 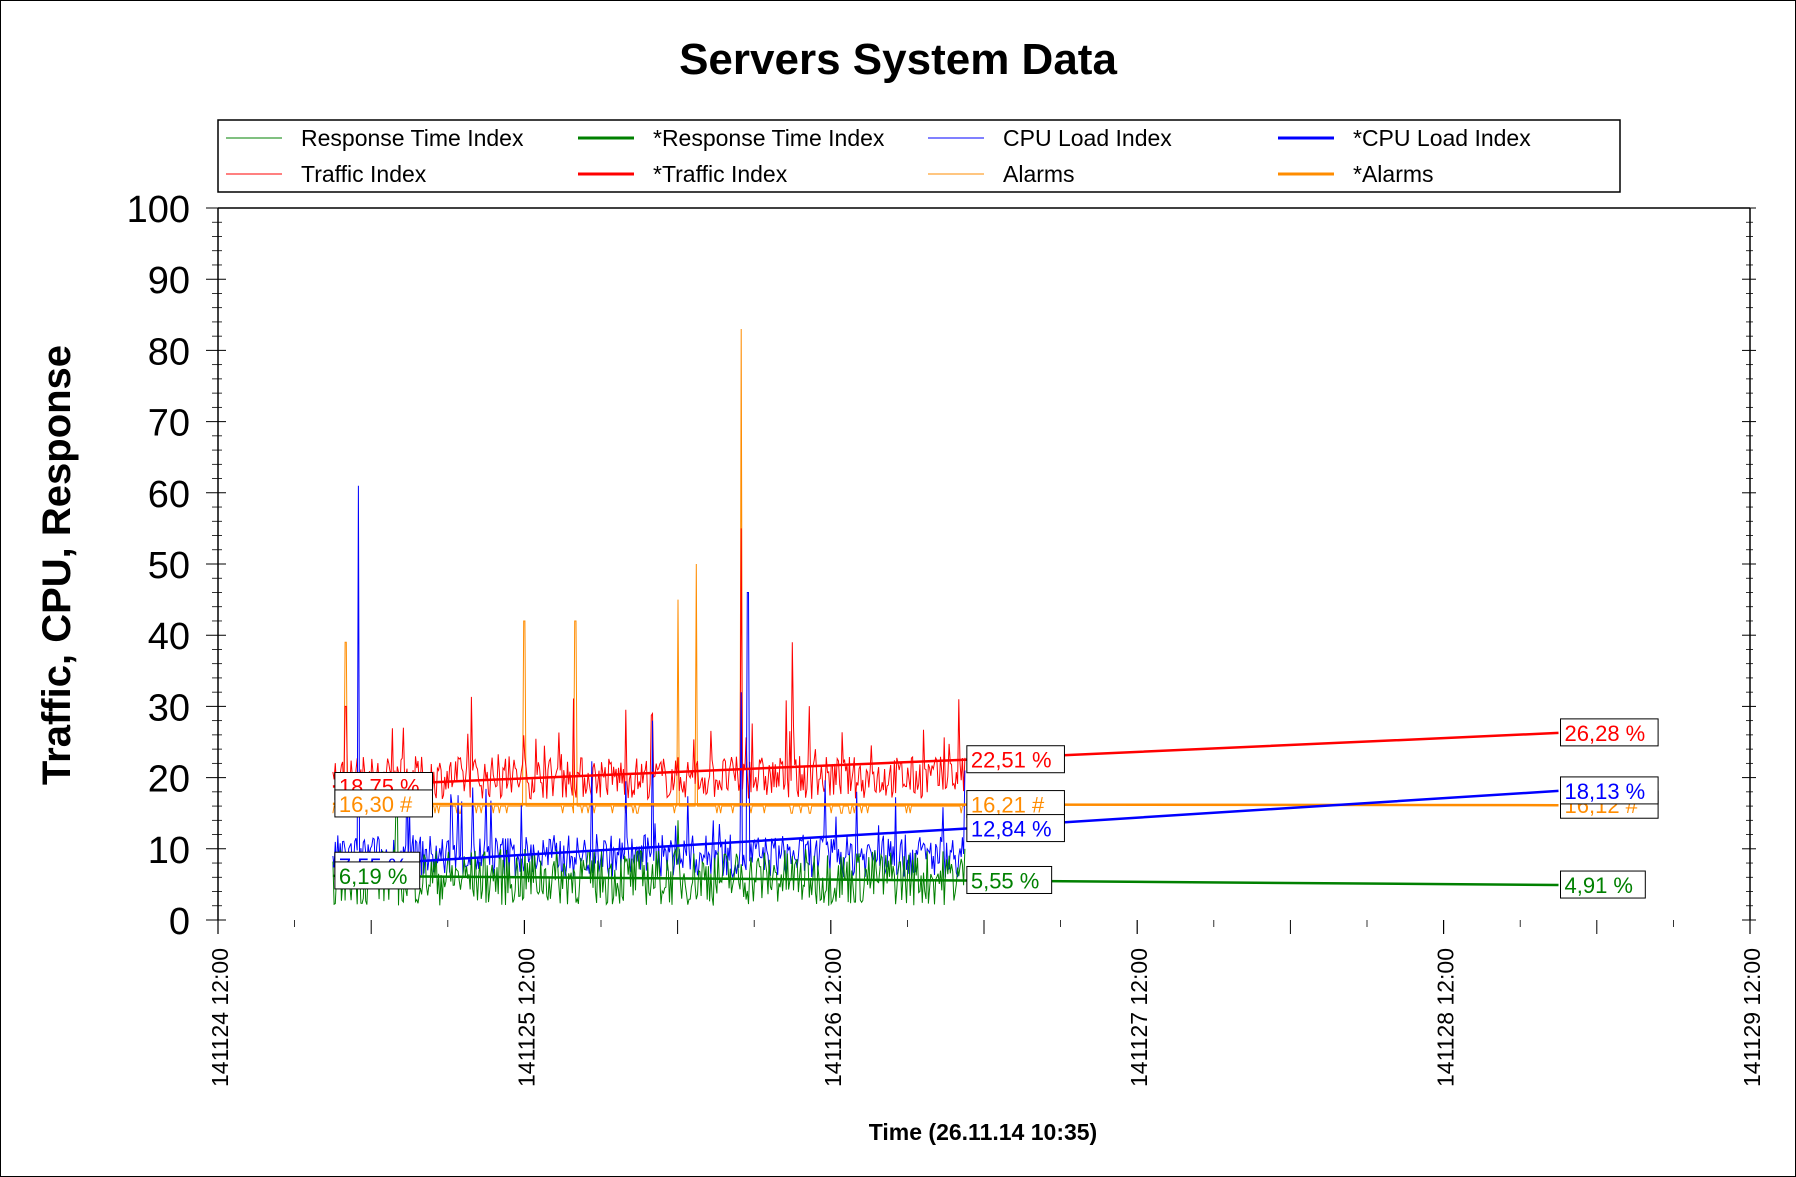 I want to click on x-tick-label: 141128 12:00, so click(x=1446, y=1017).